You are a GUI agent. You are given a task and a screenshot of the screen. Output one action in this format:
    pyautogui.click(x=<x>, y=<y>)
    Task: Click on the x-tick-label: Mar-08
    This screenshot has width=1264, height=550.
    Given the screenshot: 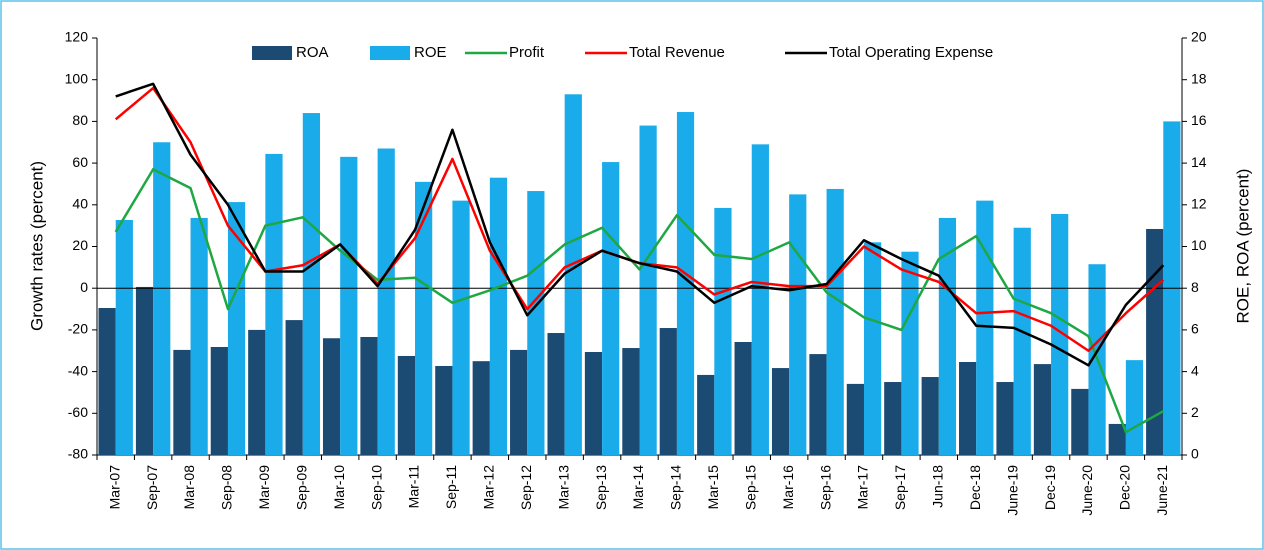 What is the action you would take?
    pyautogui.click(x=189, y=487)
    